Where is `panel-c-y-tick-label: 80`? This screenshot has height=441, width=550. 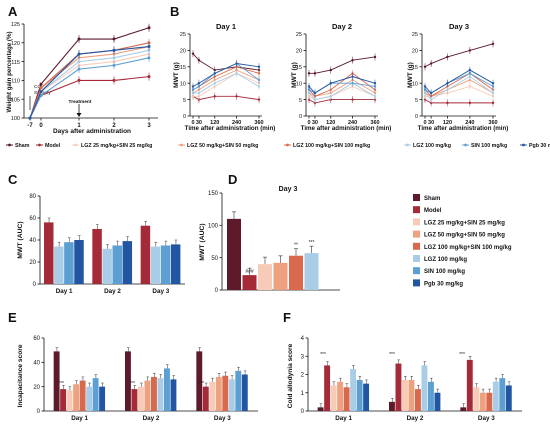 panel-c-y-tick-label: 80 is located at coordinates (32, 197).